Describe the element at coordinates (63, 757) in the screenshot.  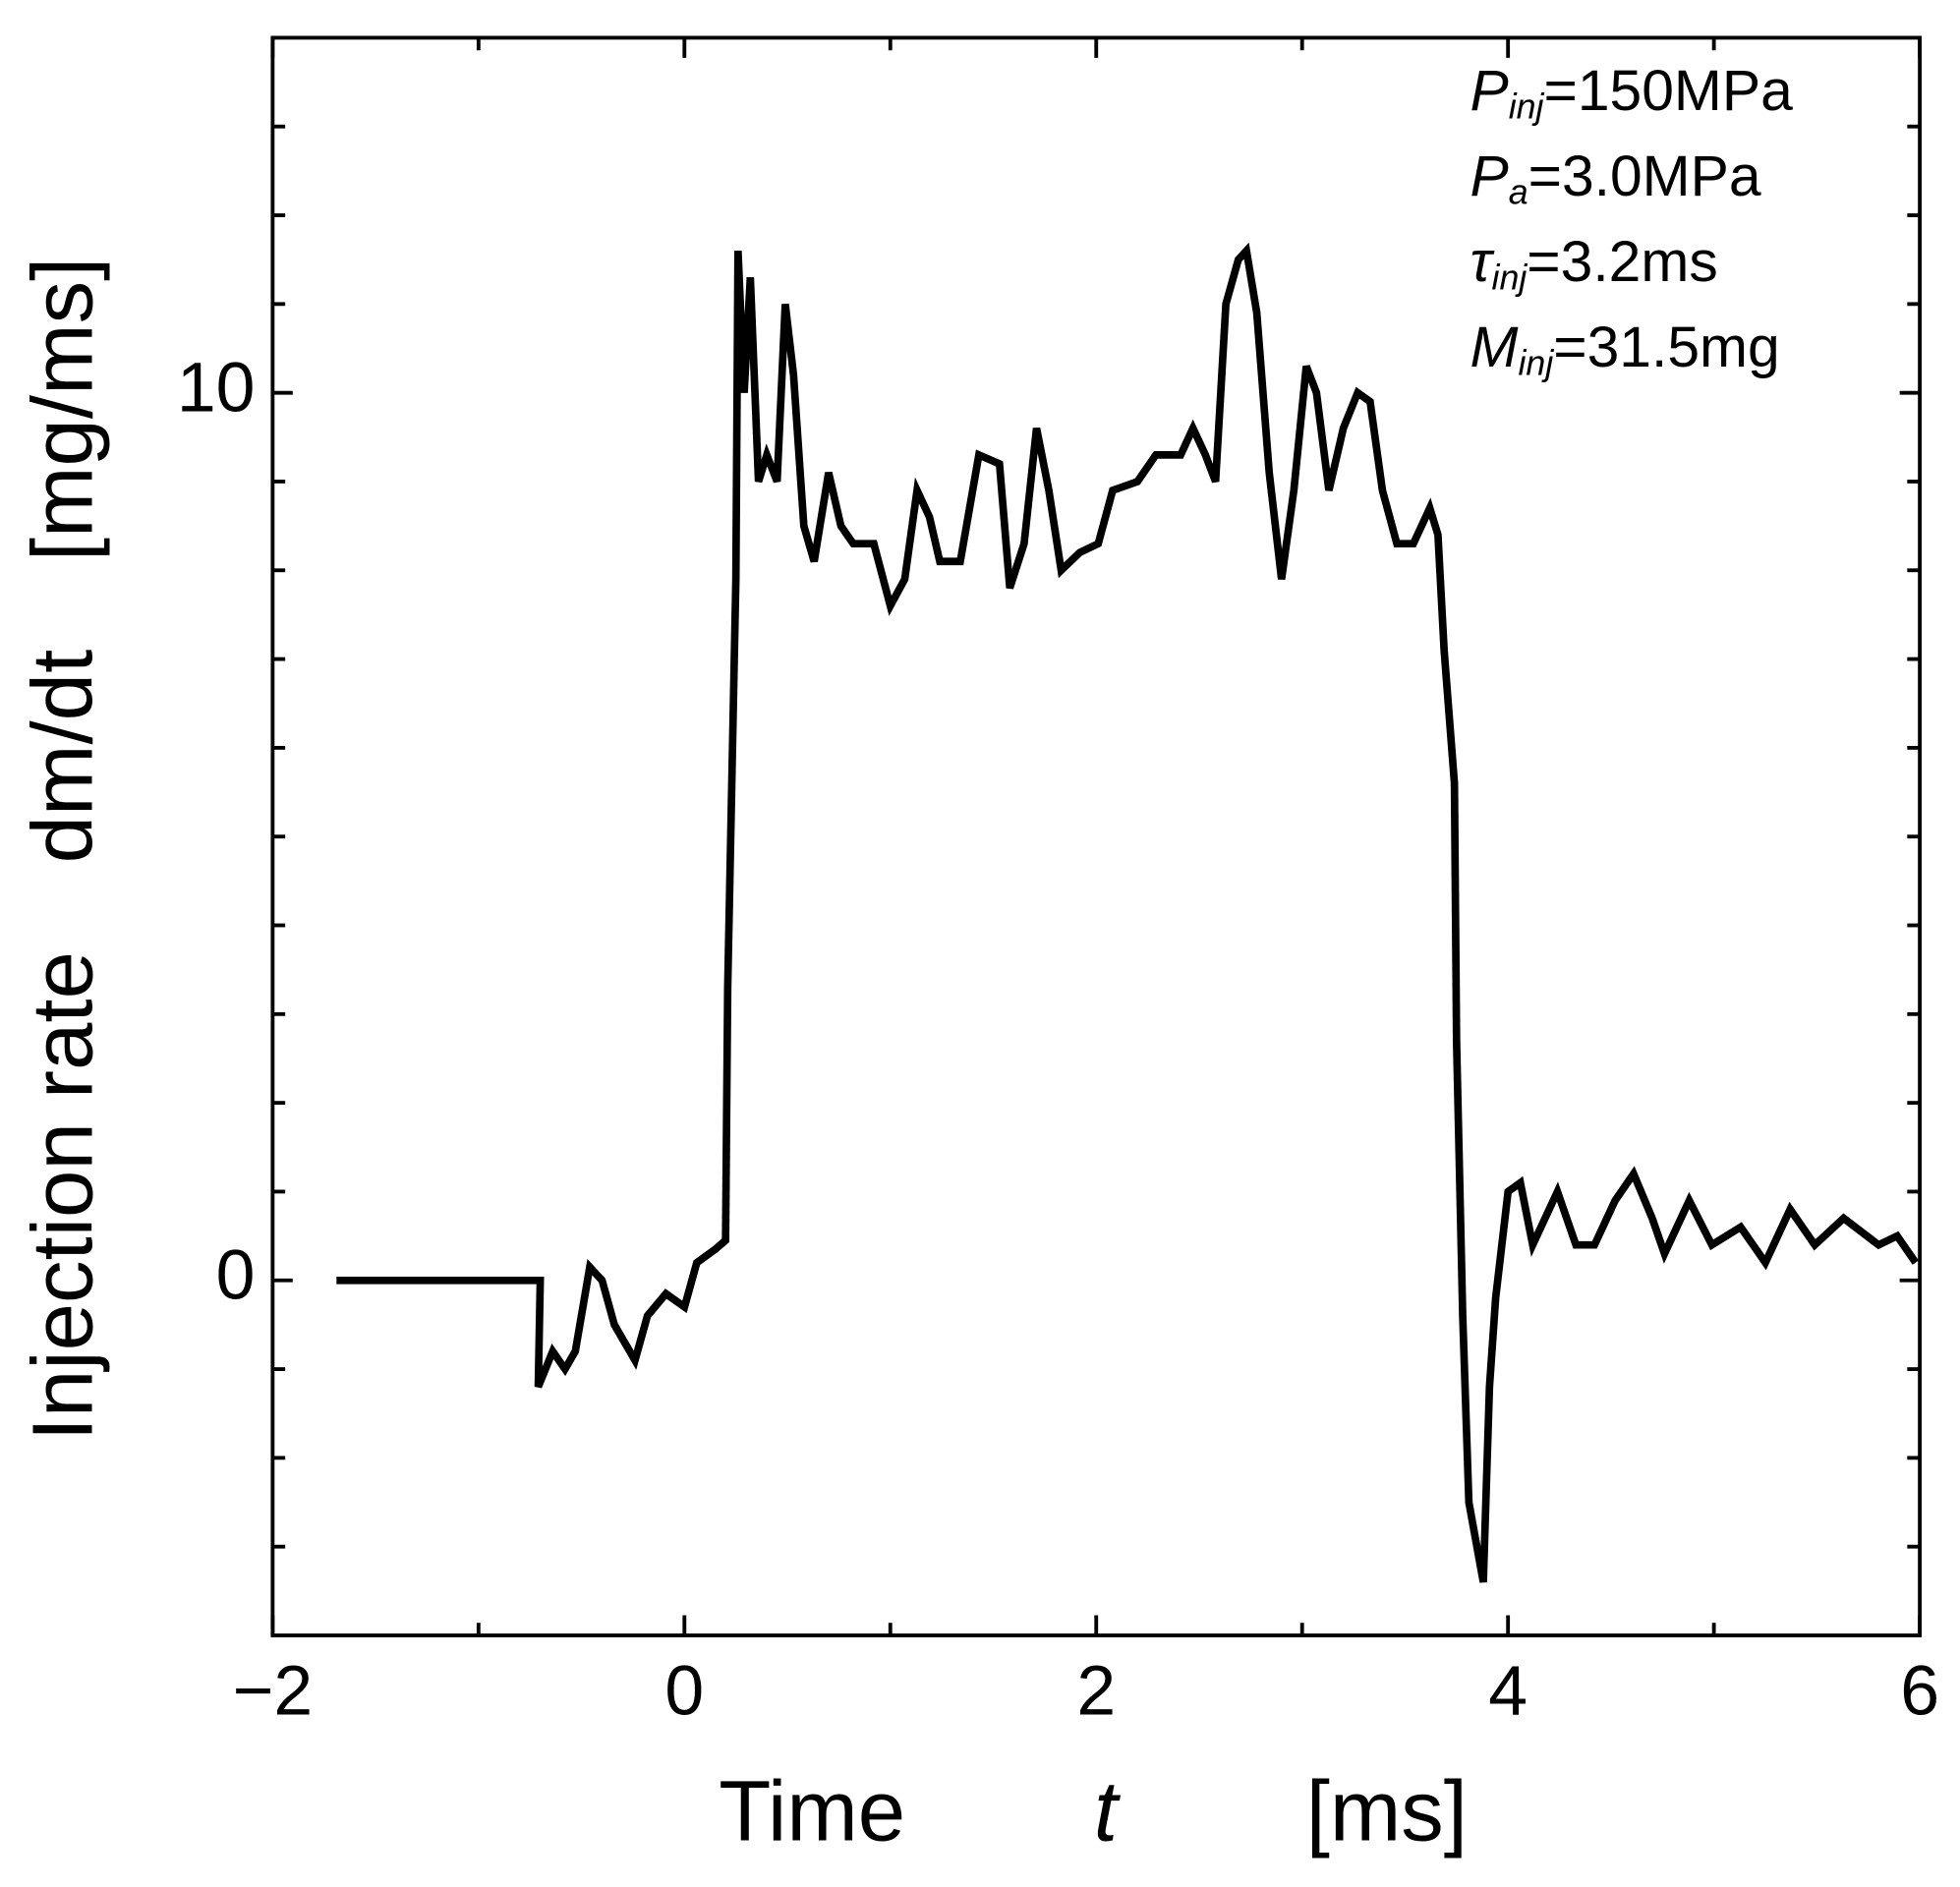
I see `y-axis-label-part: dm/dt` at that location.